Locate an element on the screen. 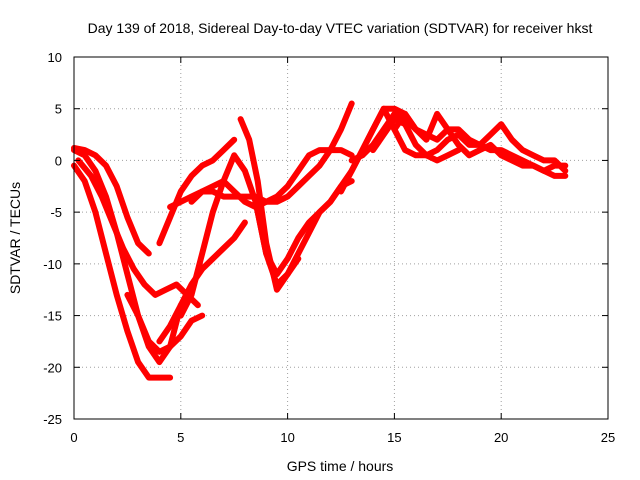 The image size is (640, 480). y-tick-label: 5 is located at coordinates (58, 109).